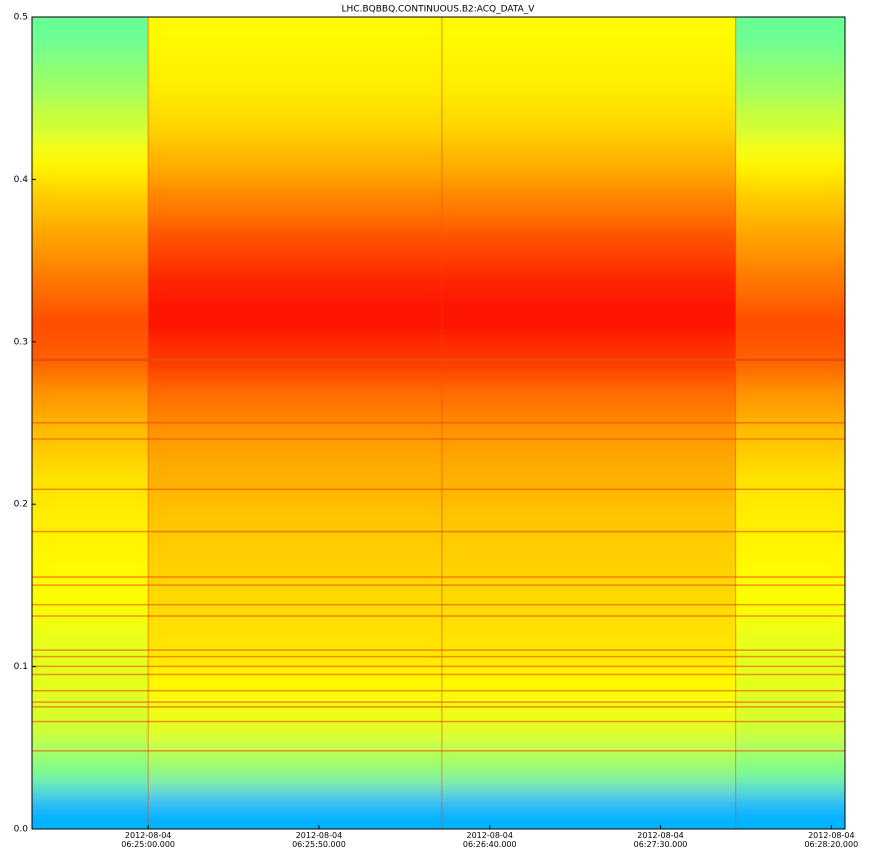 The width and height of the screenshot is (881, 852). Describe the element at coordinates (831, 840) in the screenshot. I see `x-tick-label: 2012-08-04 06:28:20.000` at that location.